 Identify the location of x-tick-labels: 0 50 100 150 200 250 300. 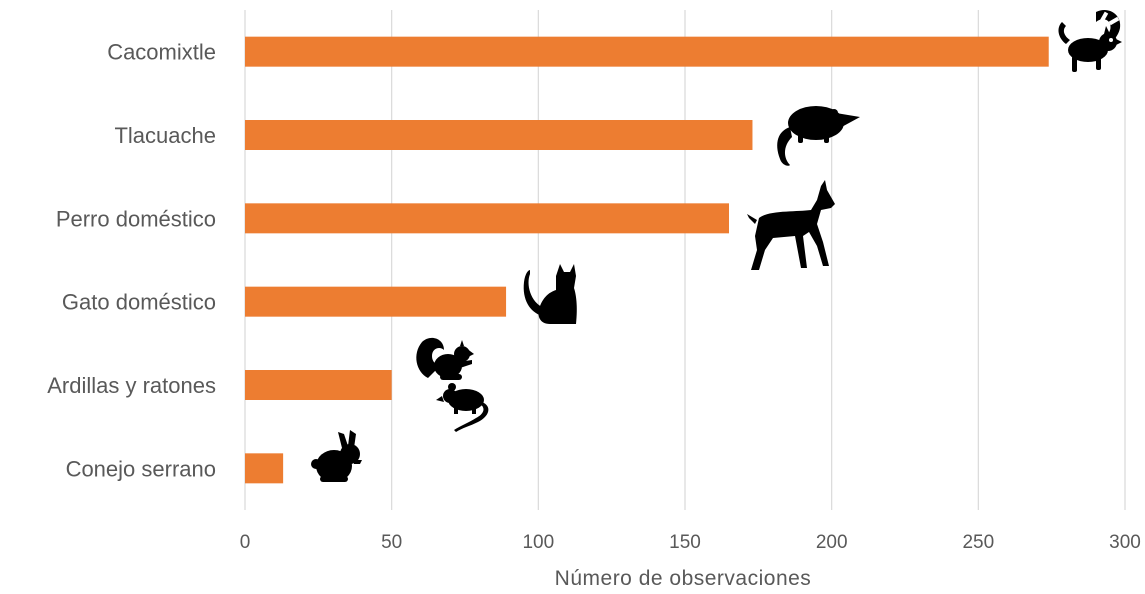
(690, 542).